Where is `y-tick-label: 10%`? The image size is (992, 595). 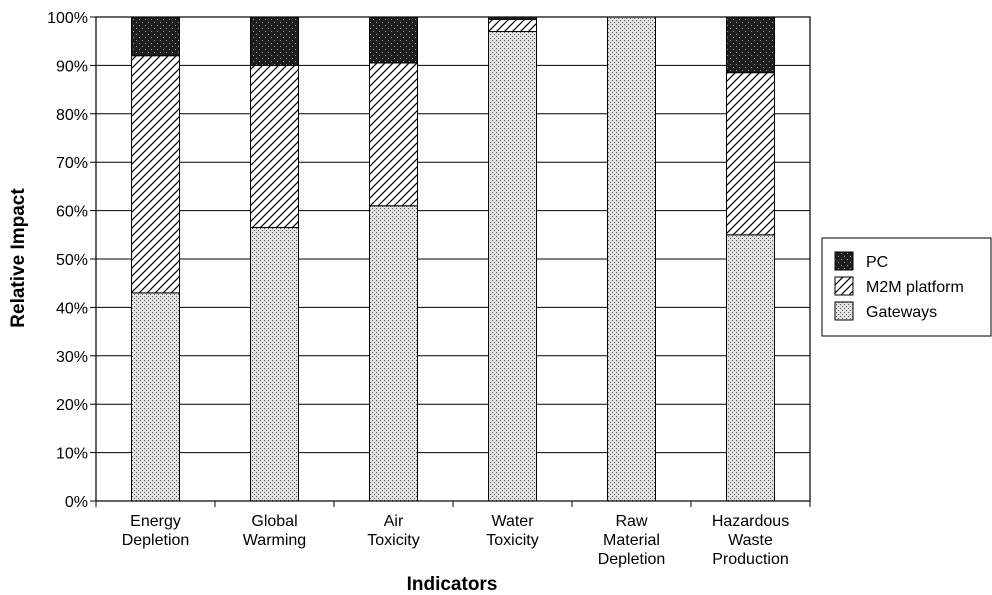
y-tick-label: 10% is located at coordinates (72, 454).